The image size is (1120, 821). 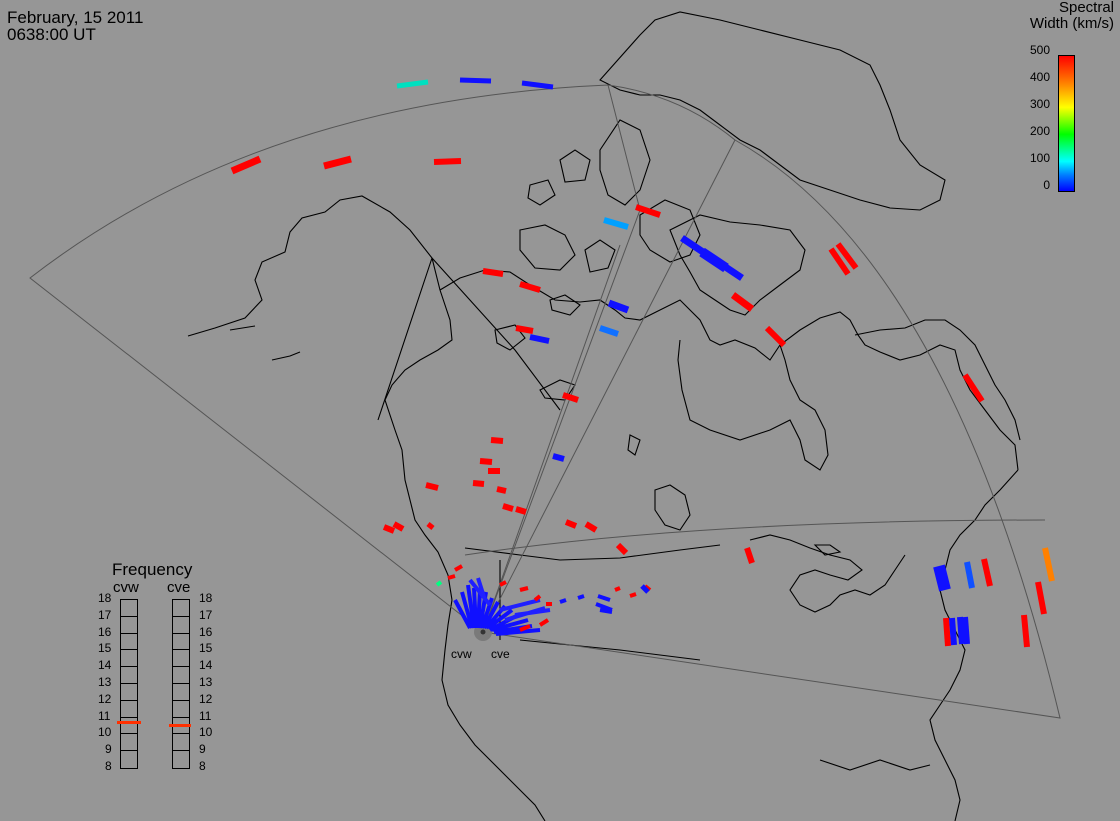 What do you see at coordinates (206, 614) in the screenshot?
I see `frequency-tick-right: 17` at bounding box center [206, 614].